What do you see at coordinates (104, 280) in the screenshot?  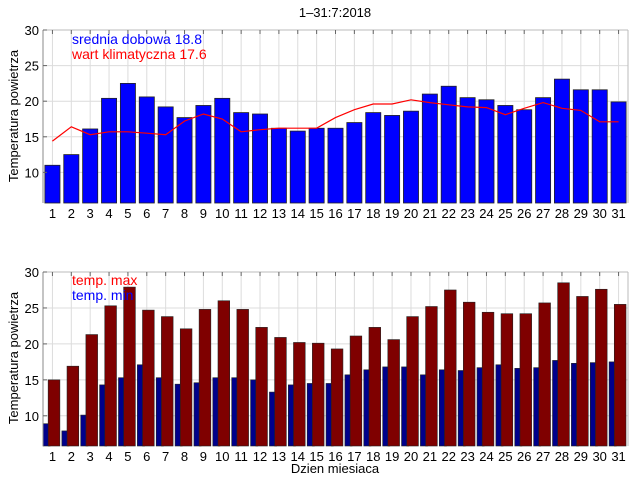 I see `legend-max: temp. max` at bounding box center [104, 280].